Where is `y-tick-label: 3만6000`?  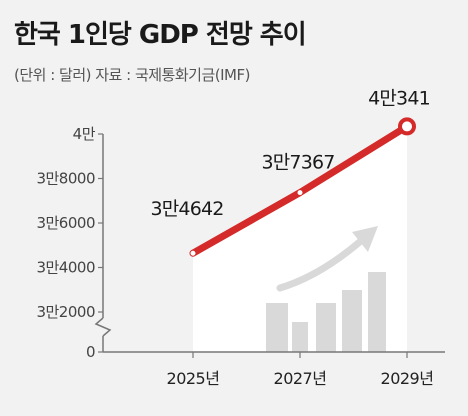 y-tick-label: 3만6000 is located at coordinates (65, 223).